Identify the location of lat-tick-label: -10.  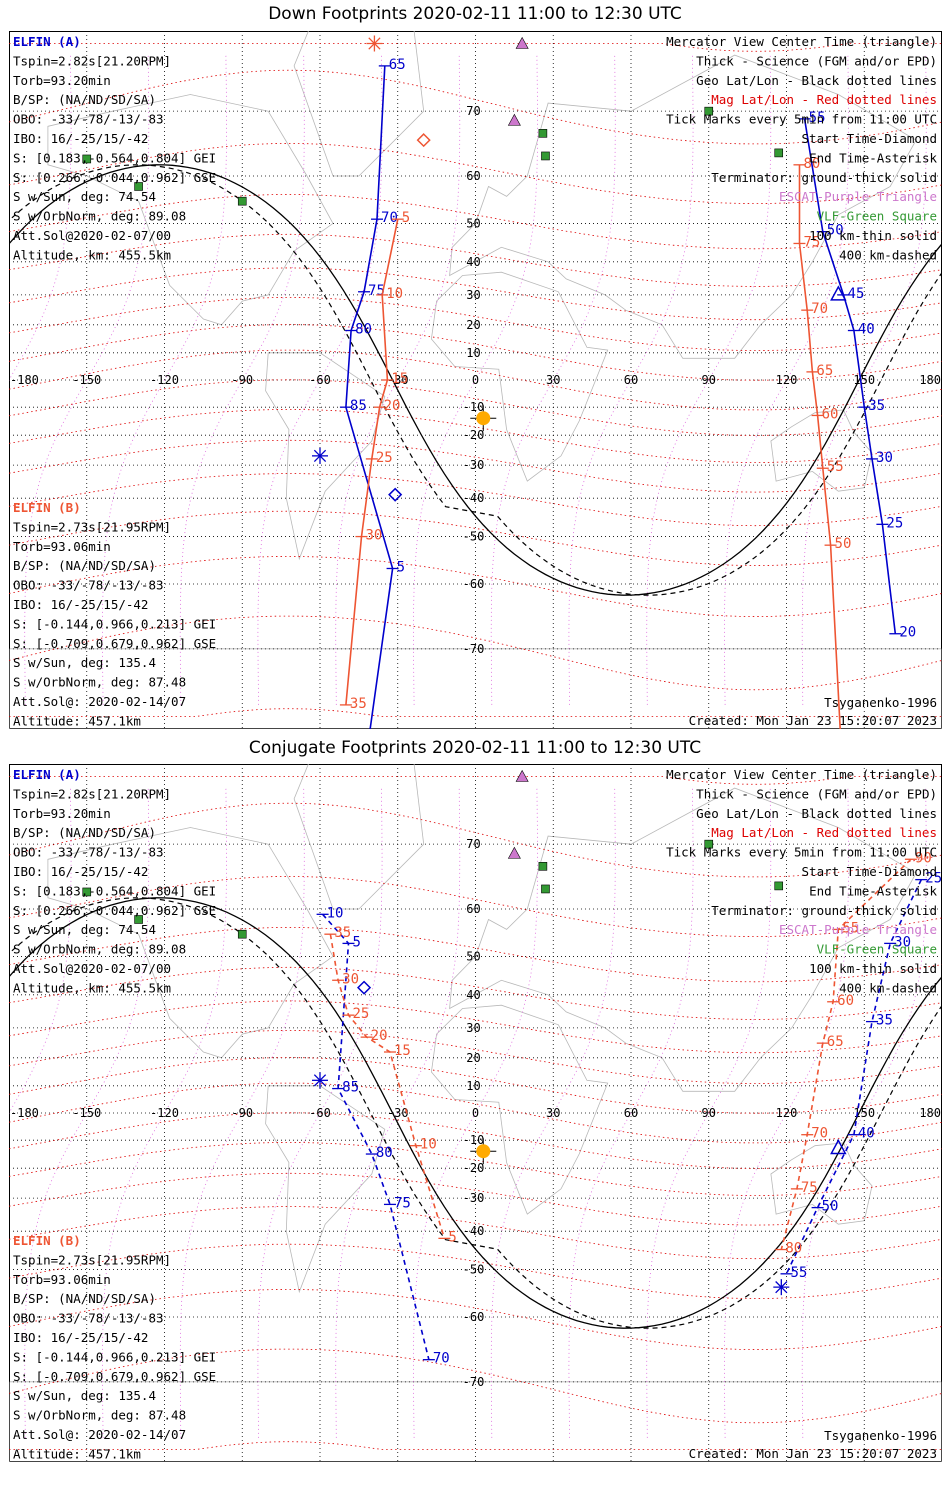
(474, 1140).